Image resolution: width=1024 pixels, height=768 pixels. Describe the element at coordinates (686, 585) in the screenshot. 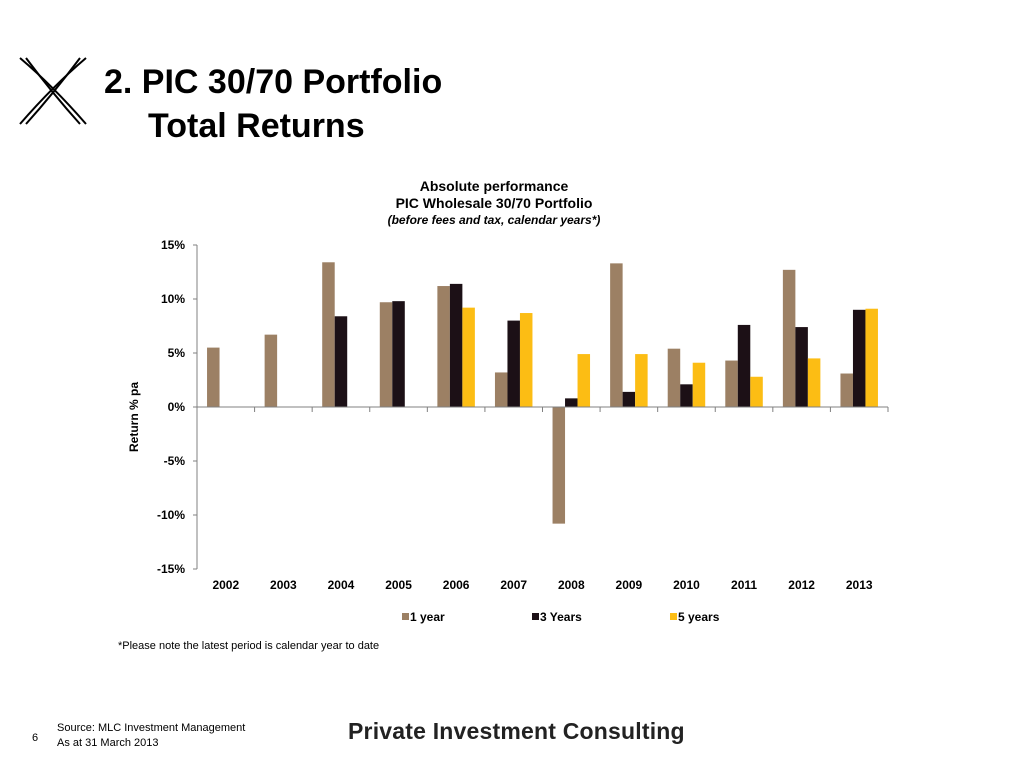

I see `x-tick-label: 2010` at that location.